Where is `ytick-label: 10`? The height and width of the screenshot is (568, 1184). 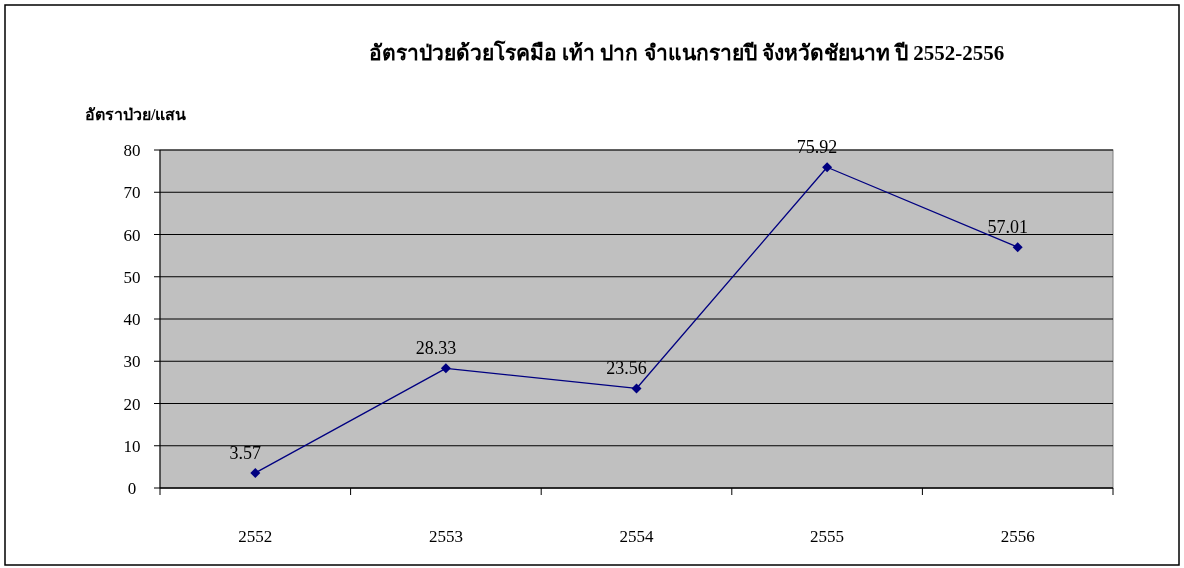
ytick-label: 10 is located at coordinates (132, 446).